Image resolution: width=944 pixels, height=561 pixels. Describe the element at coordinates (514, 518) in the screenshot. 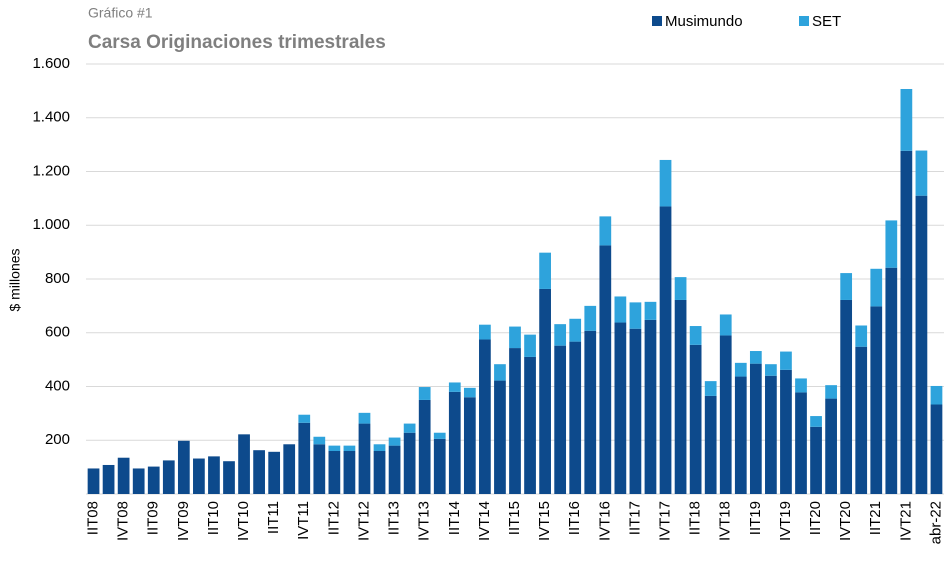

I see `x-tick-label: IIT15` at that location.